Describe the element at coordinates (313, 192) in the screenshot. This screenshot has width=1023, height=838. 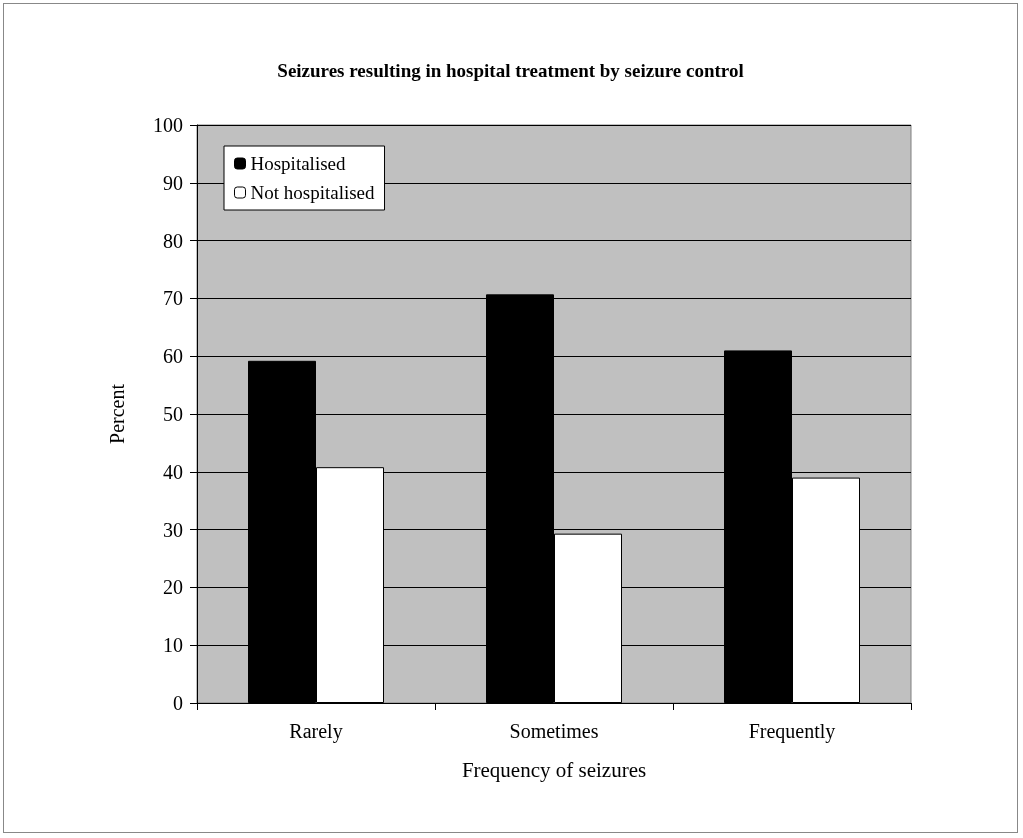
I see `legend-label: Not hospitalised` at that location.